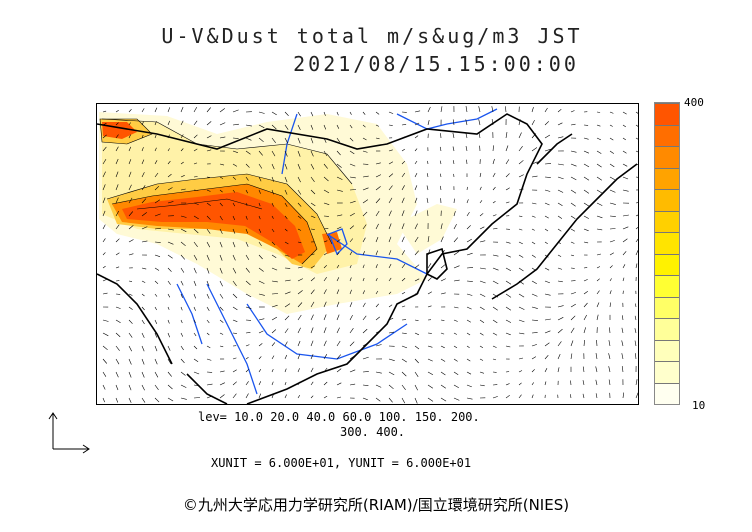 This screenshot has width=752, height=532. What do you see at coordinates (427, 229) in the screenshot?
I see `dust-region-very-low-east` at bounding box center [427, 229].